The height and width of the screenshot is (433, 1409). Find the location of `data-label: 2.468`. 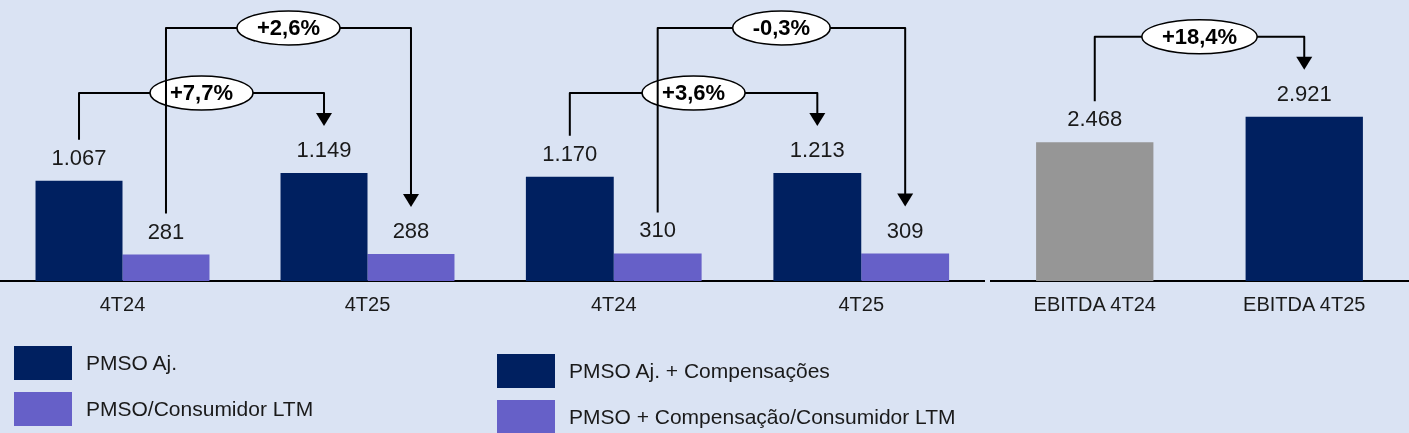

data-label: 2.468 is located at coordinates (1095, 119).